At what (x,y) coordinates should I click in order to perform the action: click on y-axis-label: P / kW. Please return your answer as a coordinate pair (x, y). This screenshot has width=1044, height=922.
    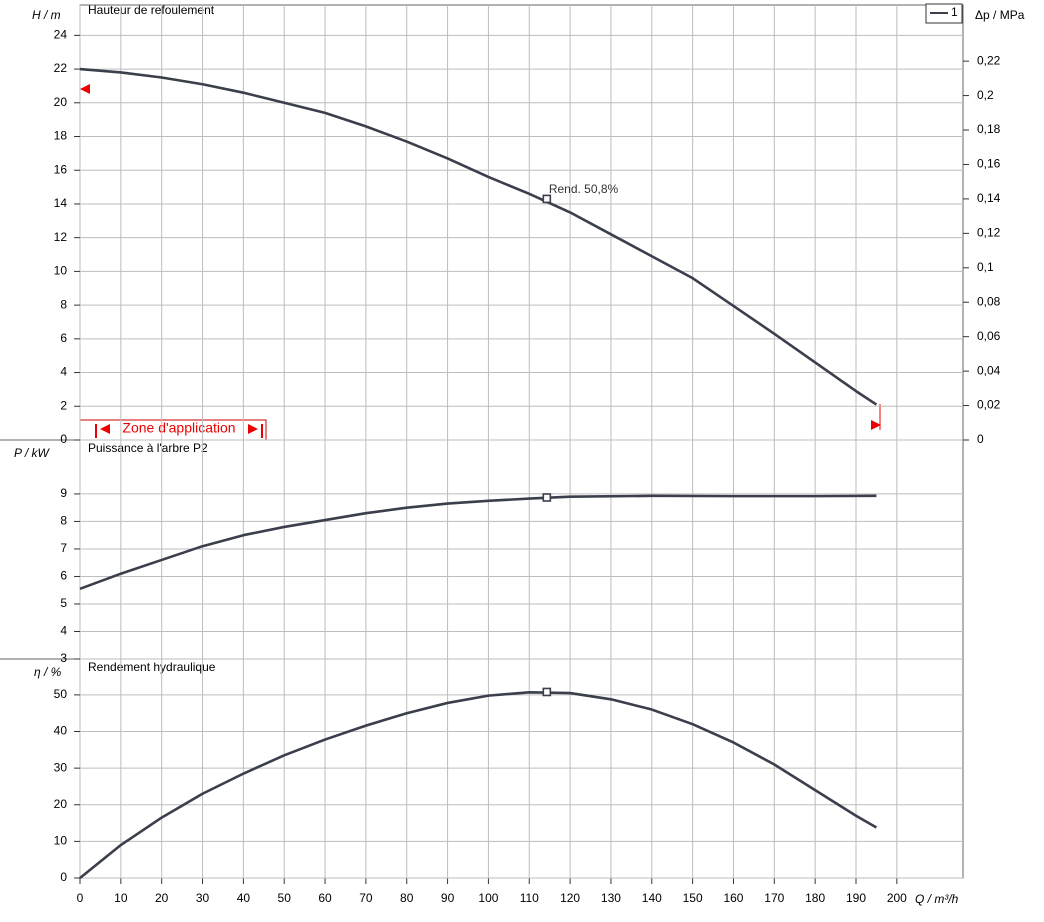
    Looking at the image, I should click on (32, 453).